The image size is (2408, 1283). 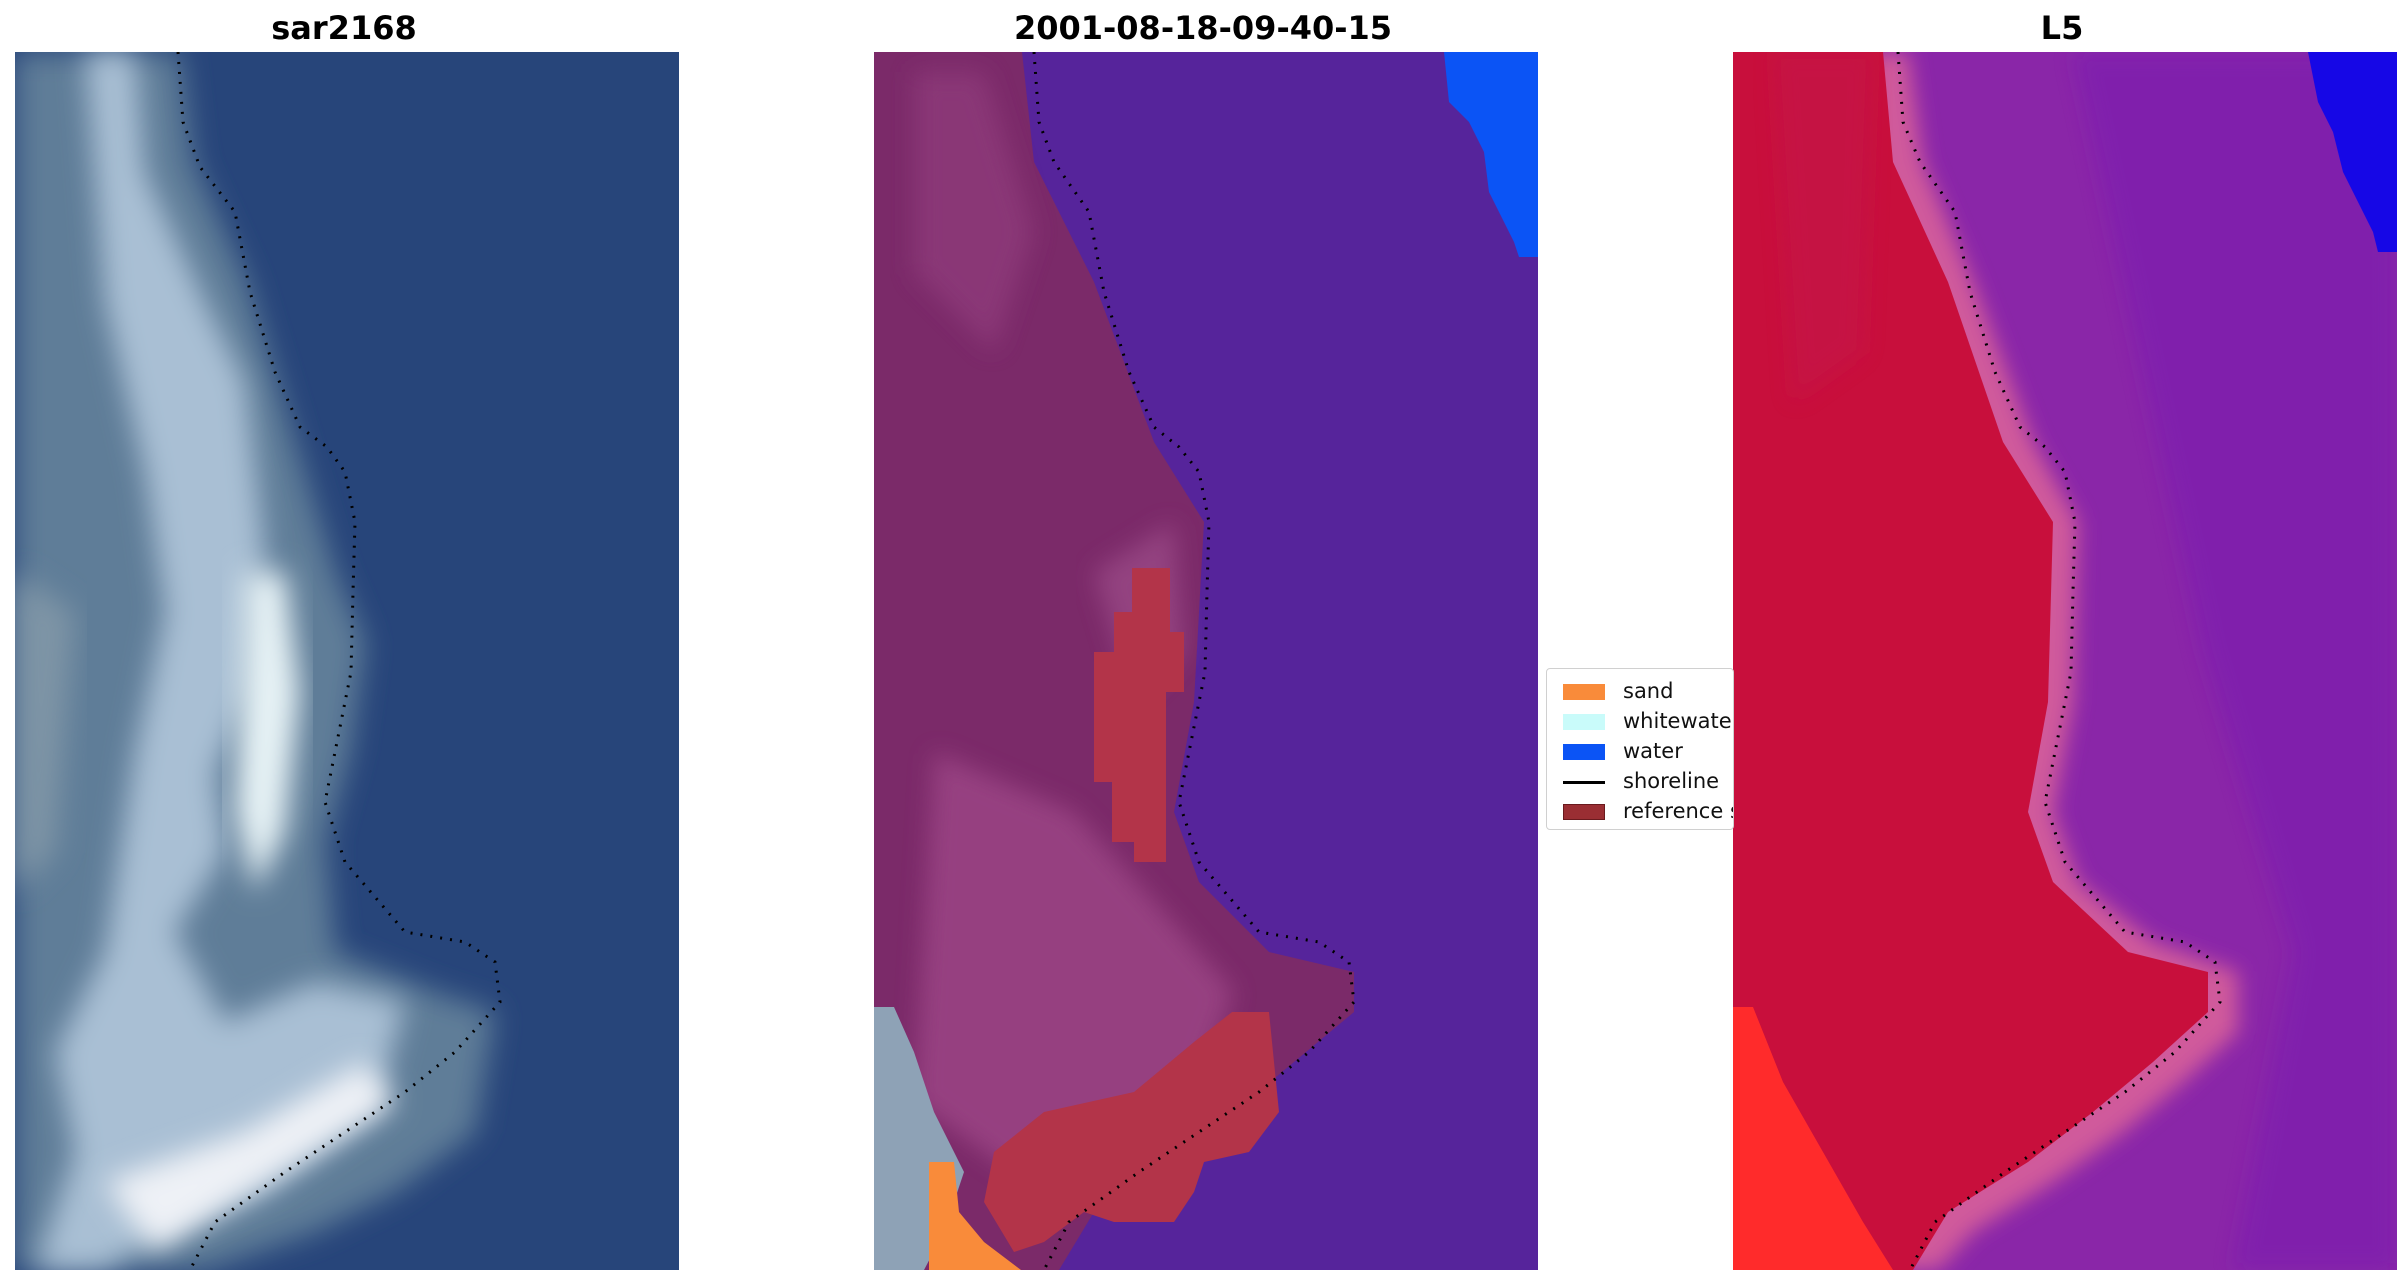 I want to click on legend-item-sand: sand, so click(x=1645, y=691).